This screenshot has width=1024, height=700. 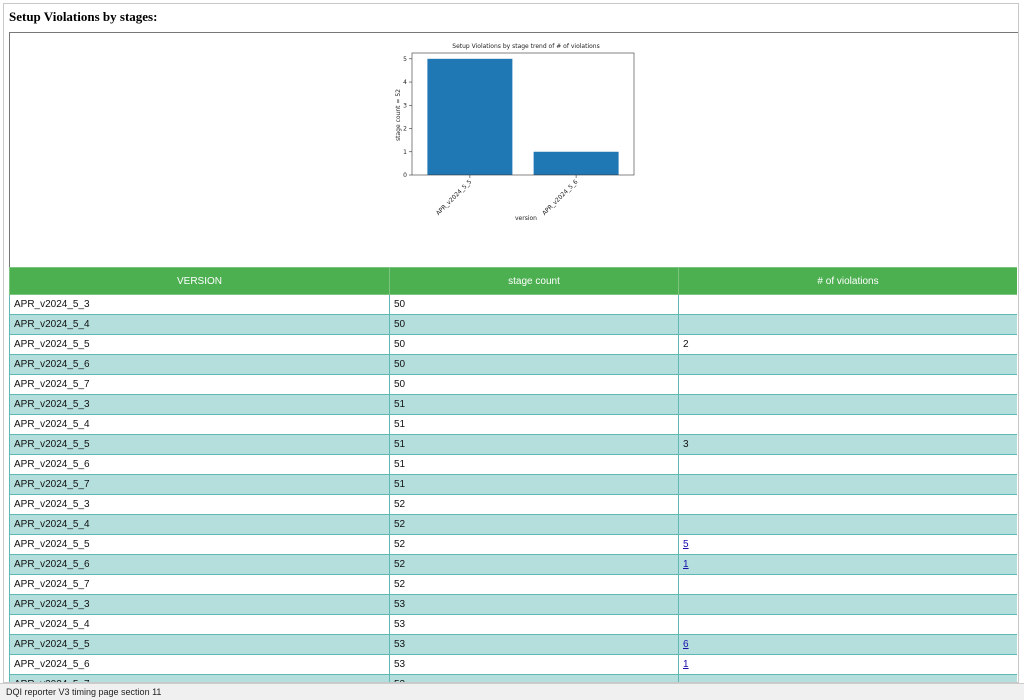 What do you see at coordinates (405, 129) in the screenshot?
I see `y-tick-label: 2` at bounding box center [405, 129].